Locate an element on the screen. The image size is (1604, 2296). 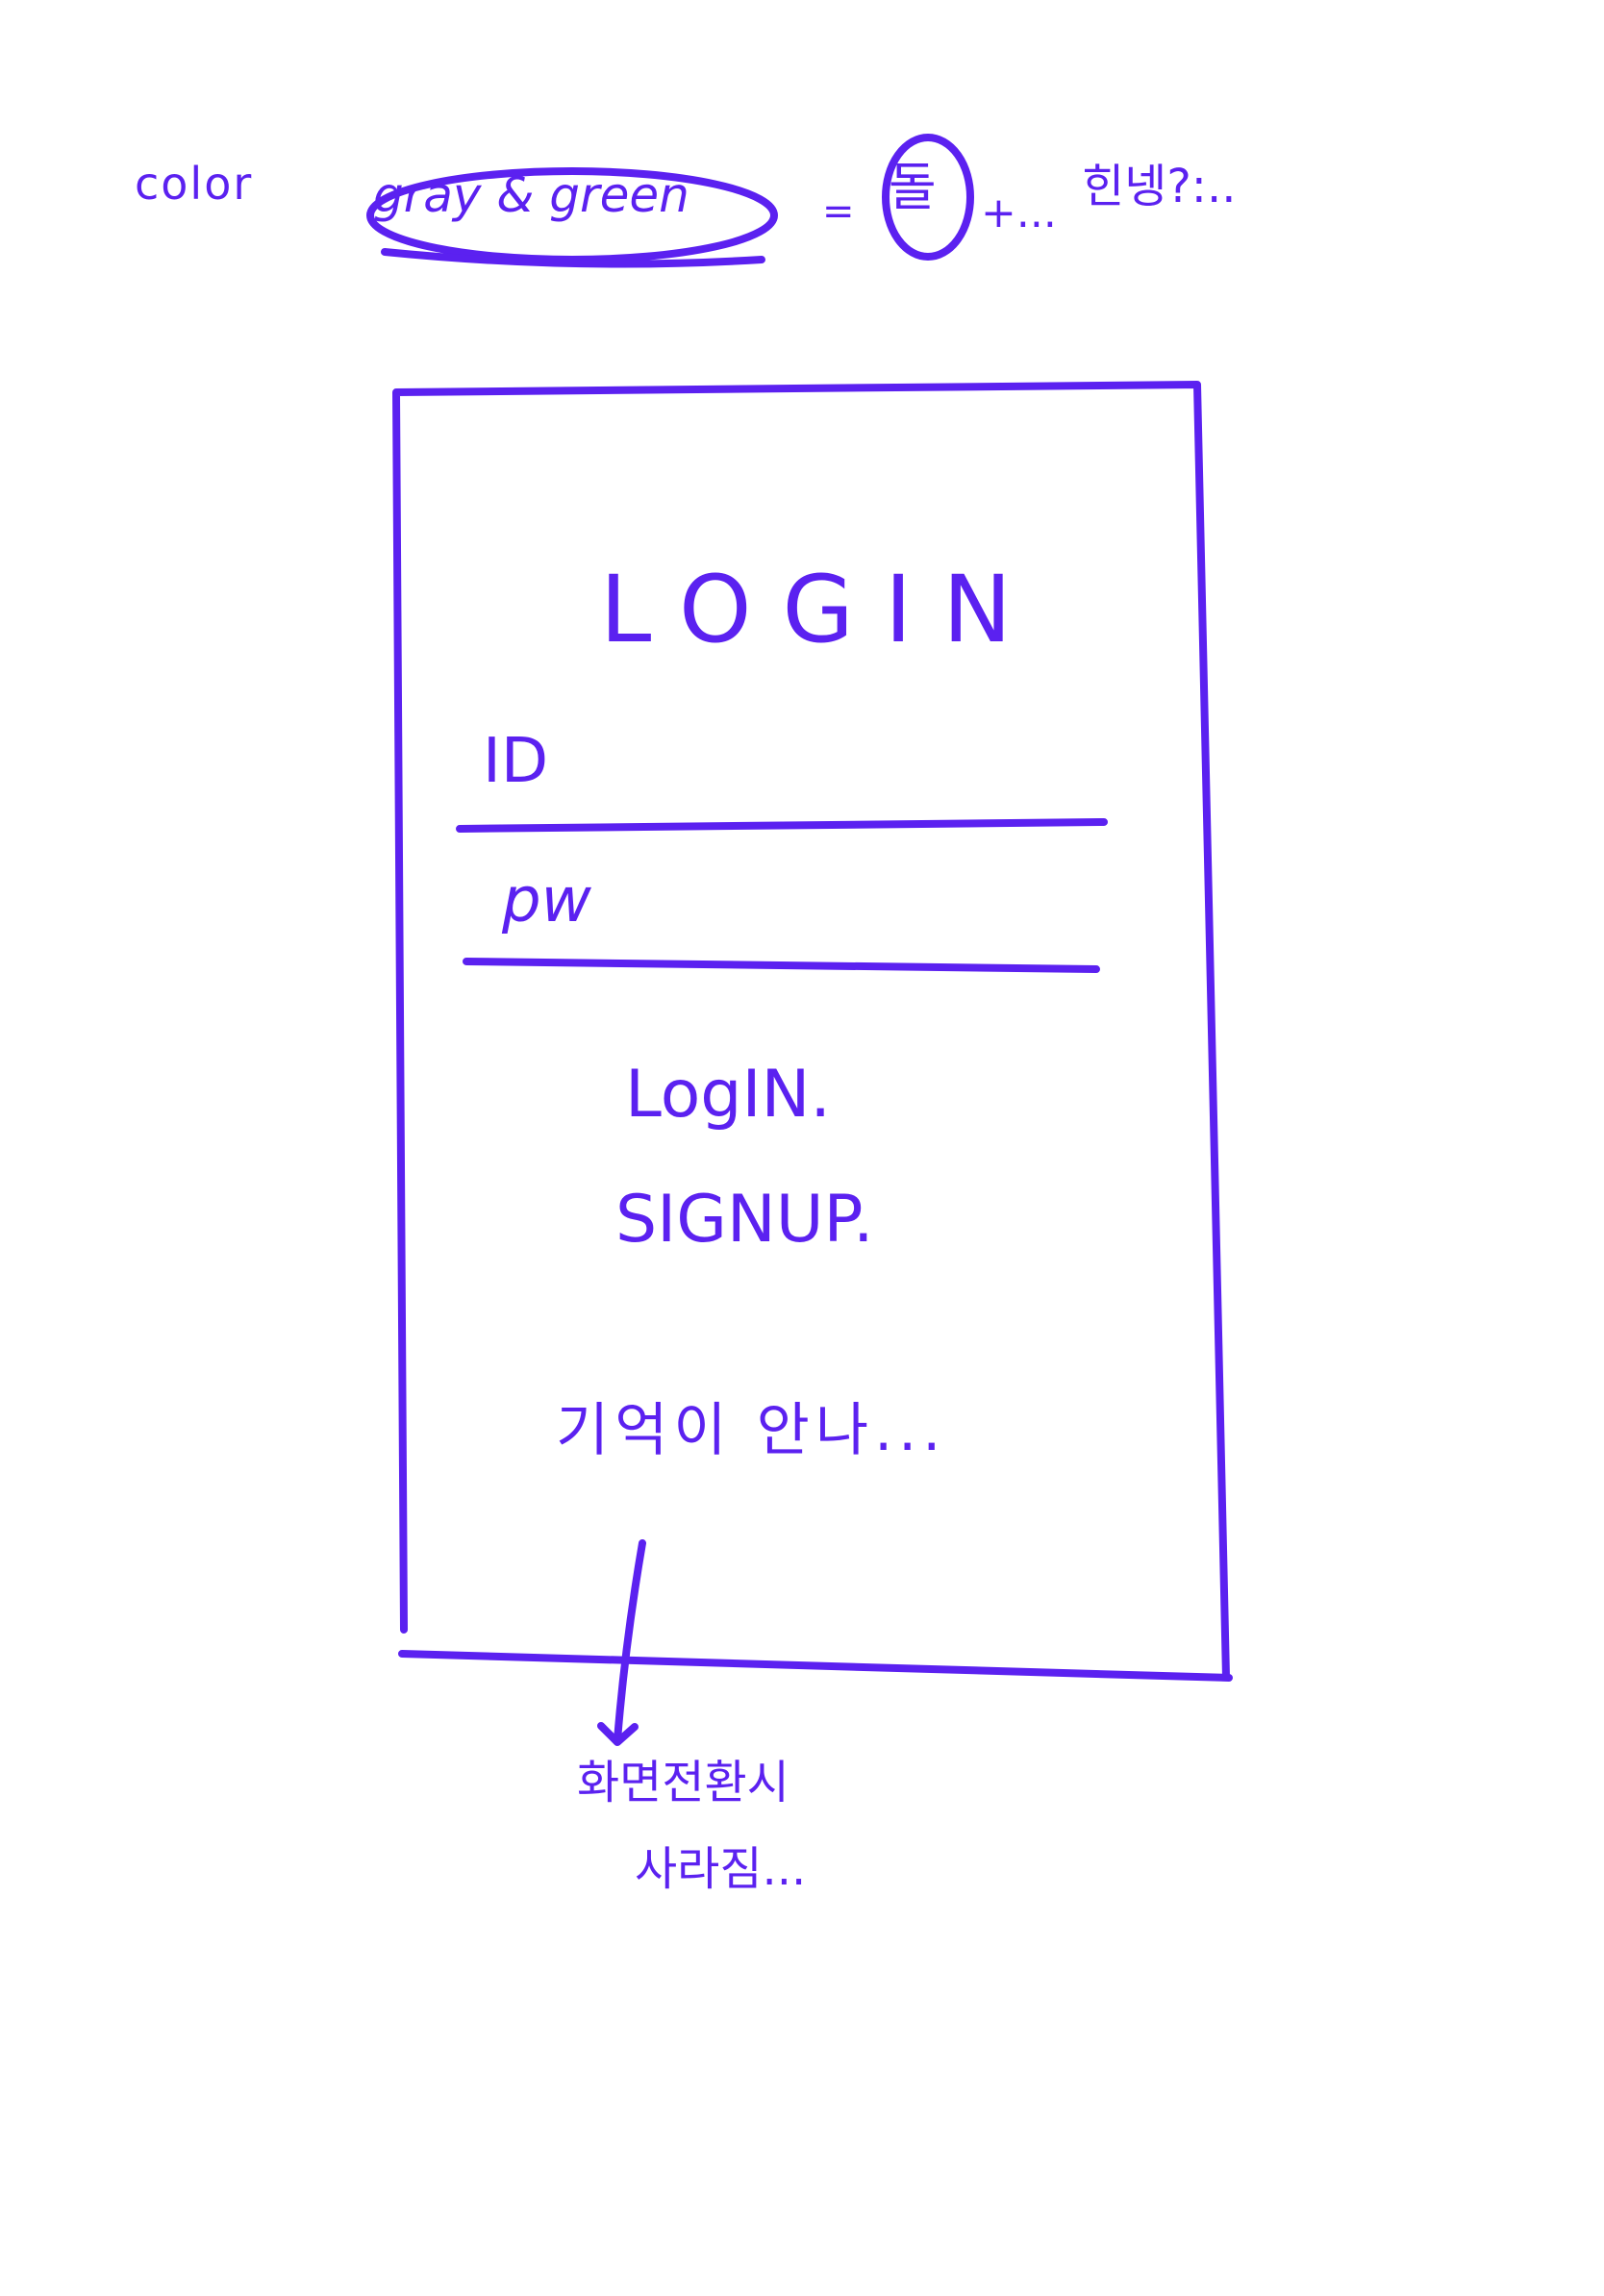
login-title: LOGIN is located at coordinates (821, 609).